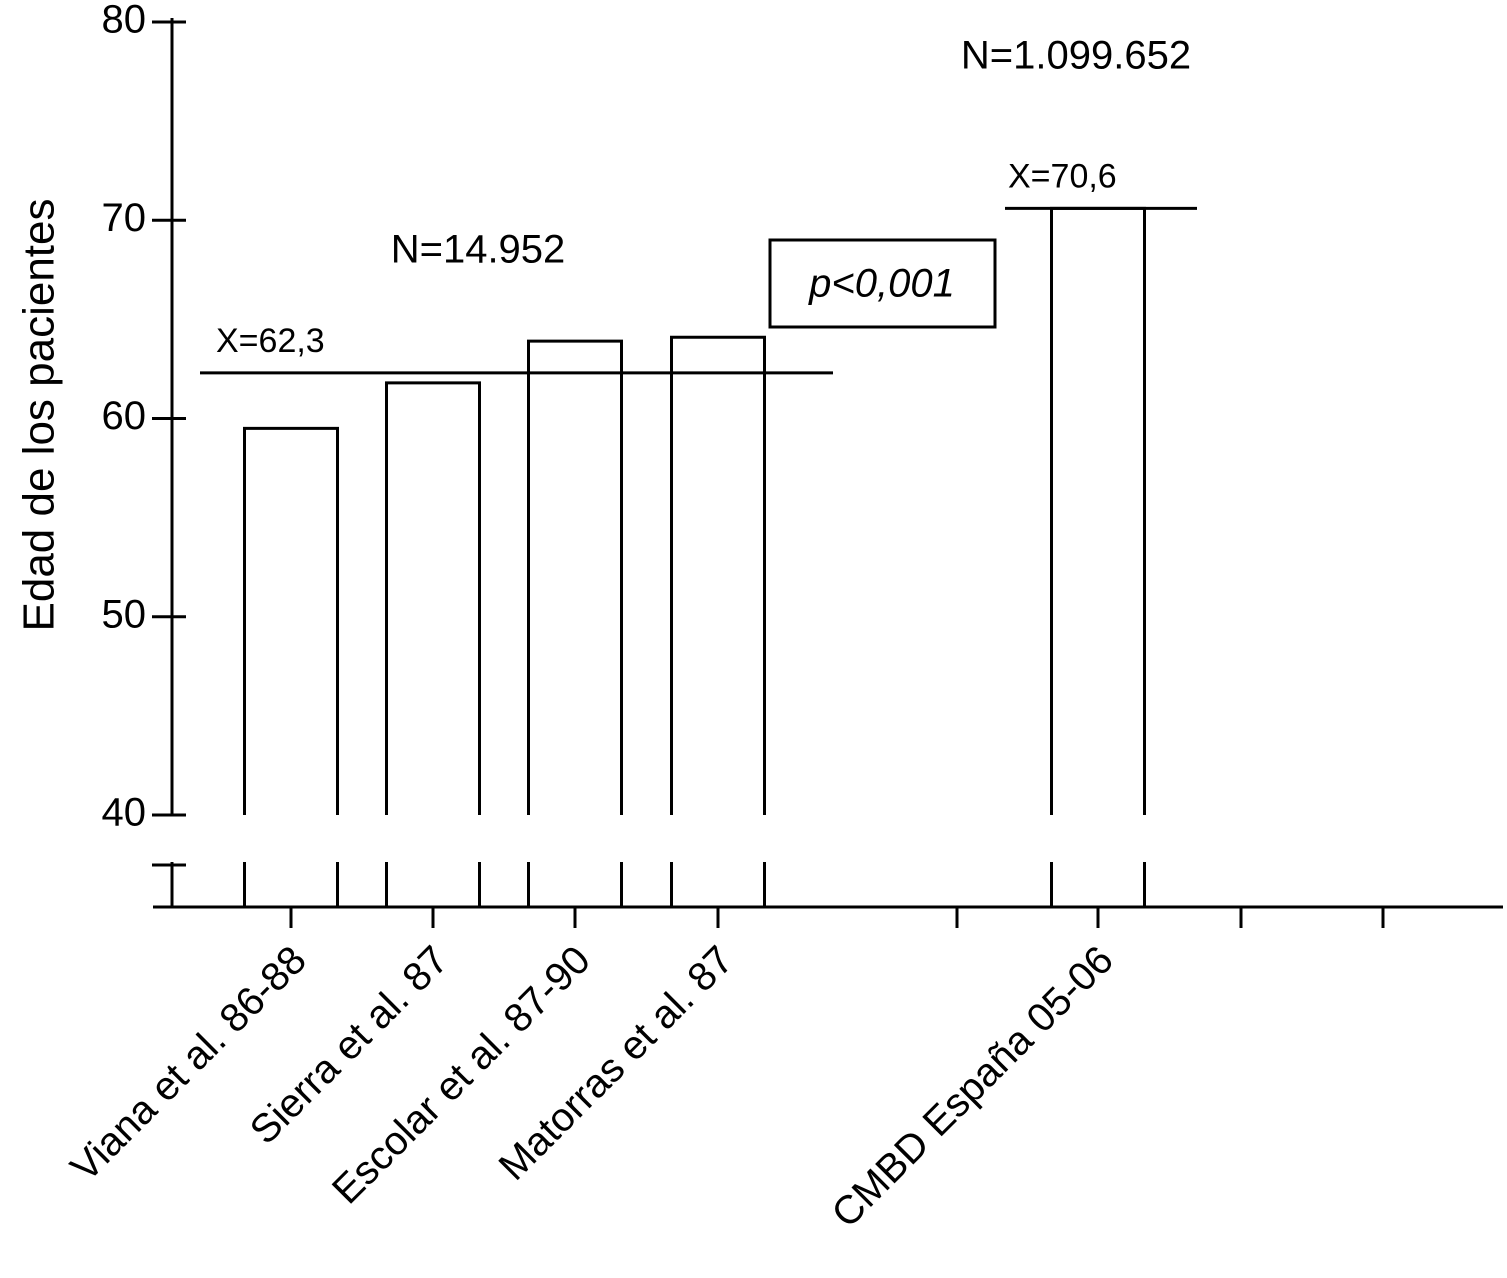 This screenshot has width=1507, height=1278. What do you see at coordinates (616, 1063) in the screenshot?
I see `x-tick-label: Matorras et al. 87` at bounding box center [616, 1063].